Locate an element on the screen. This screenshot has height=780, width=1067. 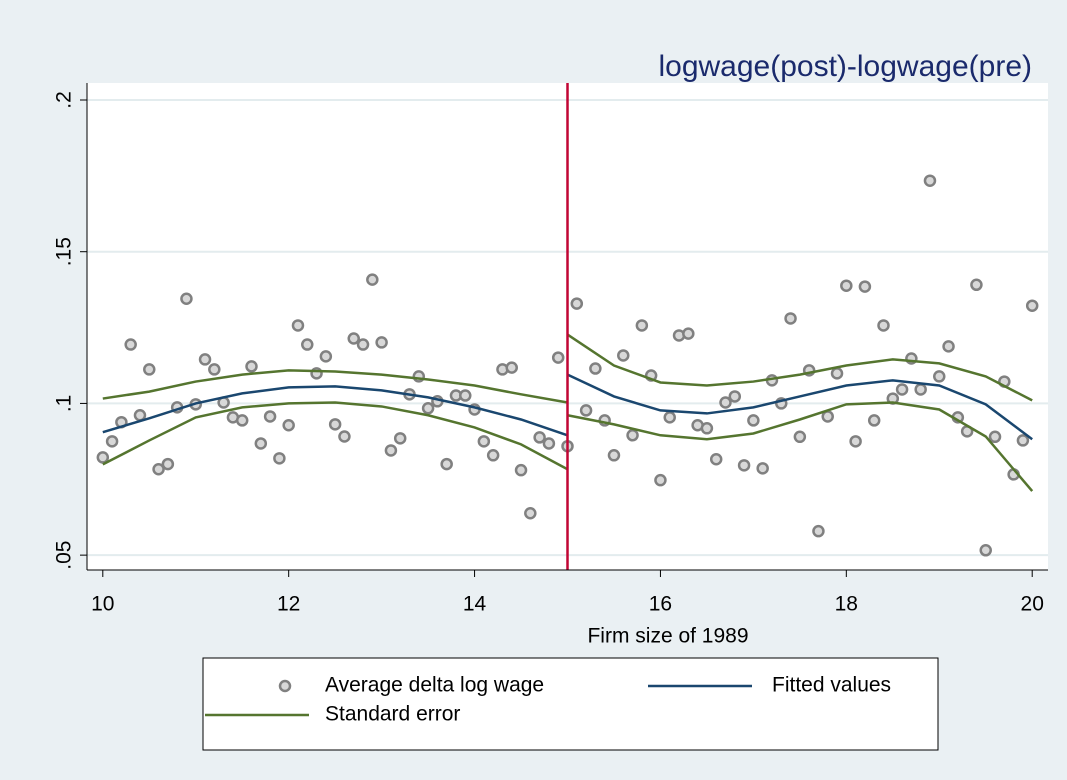
x-tick-label: 10 is located at coordinates (102, 604).